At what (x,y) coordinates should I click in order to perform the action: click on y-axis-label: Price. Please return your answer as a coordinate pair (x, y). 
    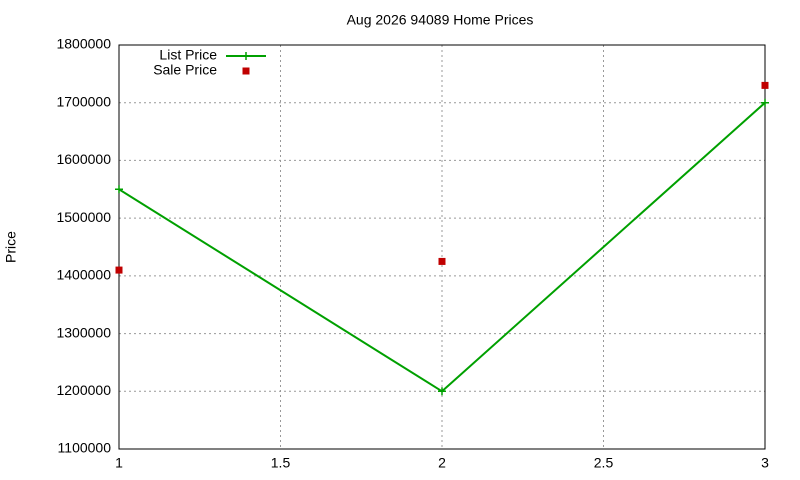
    Looking at the image, I should click on (11, 247).